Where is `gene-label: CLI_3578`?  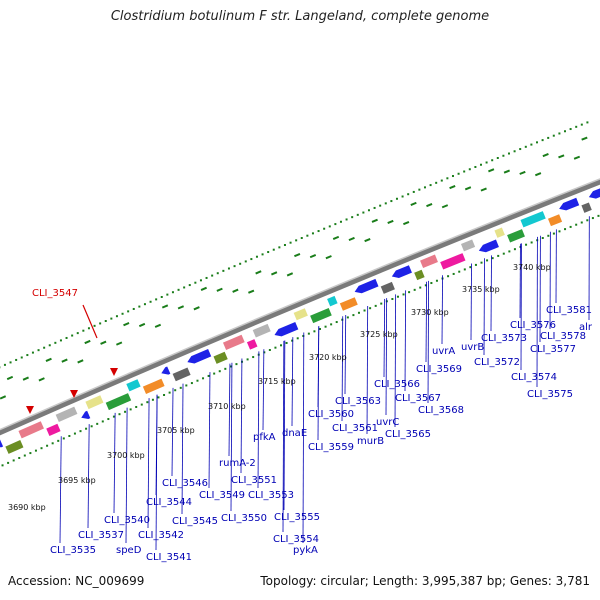 gene-label: CLI_3578 is located at coordinates (563, 336).